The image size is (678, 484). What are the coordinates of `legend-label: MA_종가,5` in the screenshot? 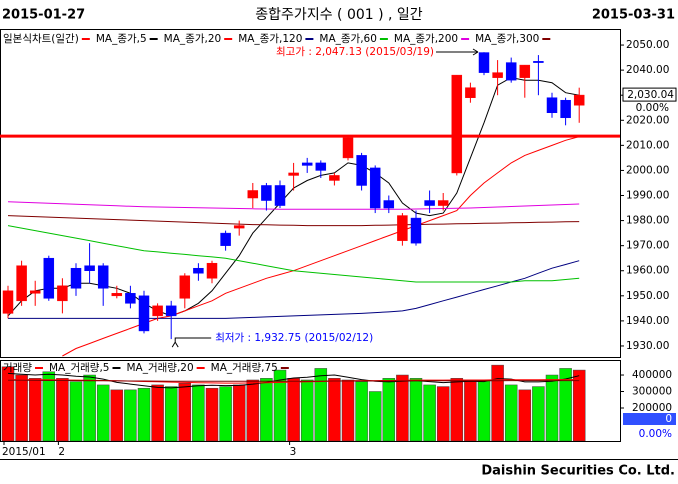 It's located at (121, 39).